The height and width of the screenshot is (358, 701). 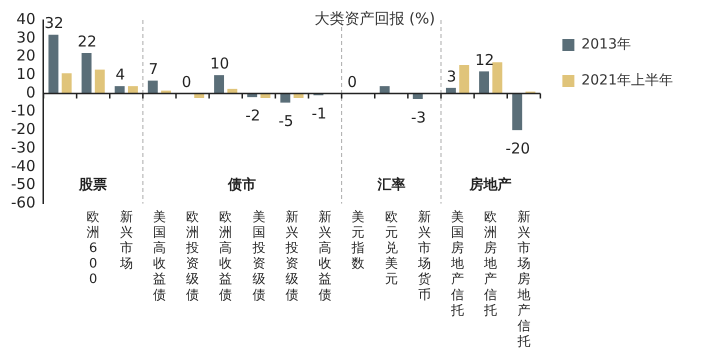 I want to click on data-label: -5, so click(x=286, y=121).